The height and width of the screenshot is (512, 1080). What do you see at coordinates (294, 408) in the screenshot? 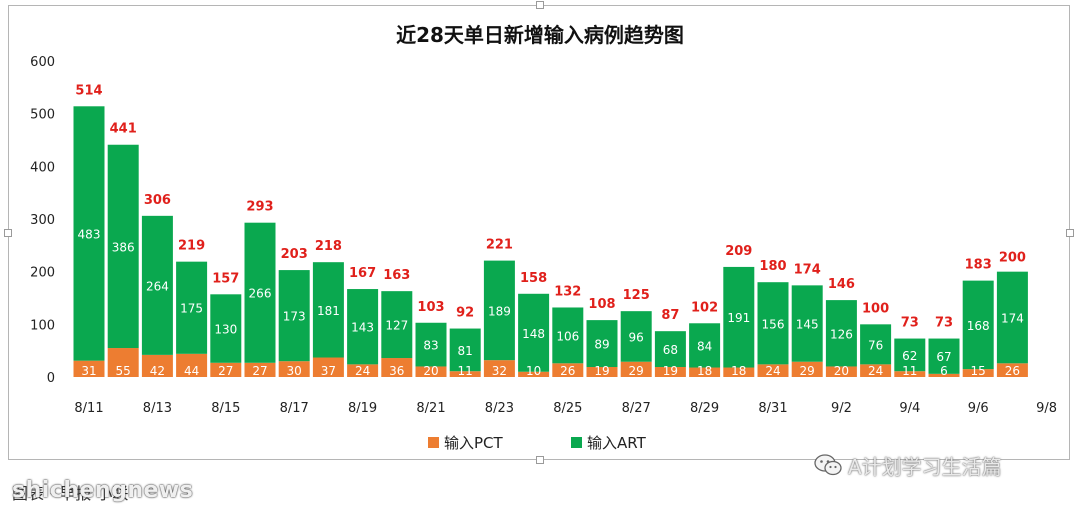
I see `x-tick-label: 8/17` at bounding box center [294, 408].